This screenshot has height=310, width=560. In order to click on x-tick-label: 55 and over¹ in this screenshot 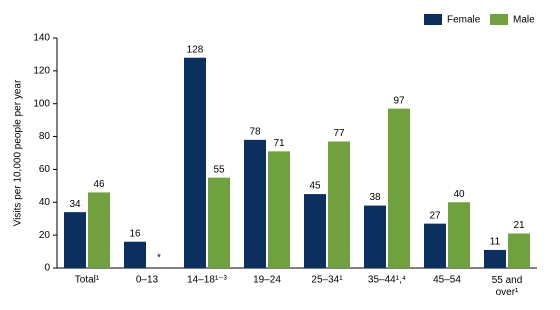, I will do `click(507, 286)`.